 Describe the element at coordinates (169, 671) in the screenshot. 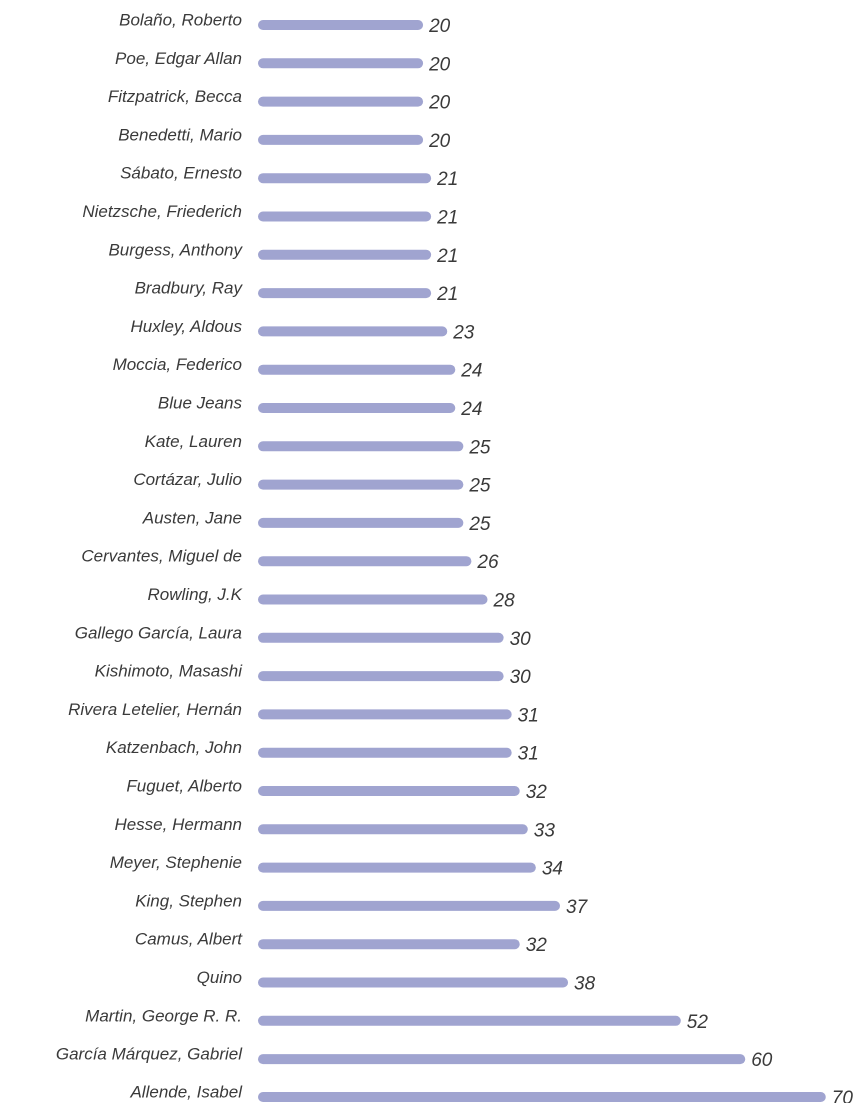

I see `category-label: Kishimoto, Masashi` at that location.